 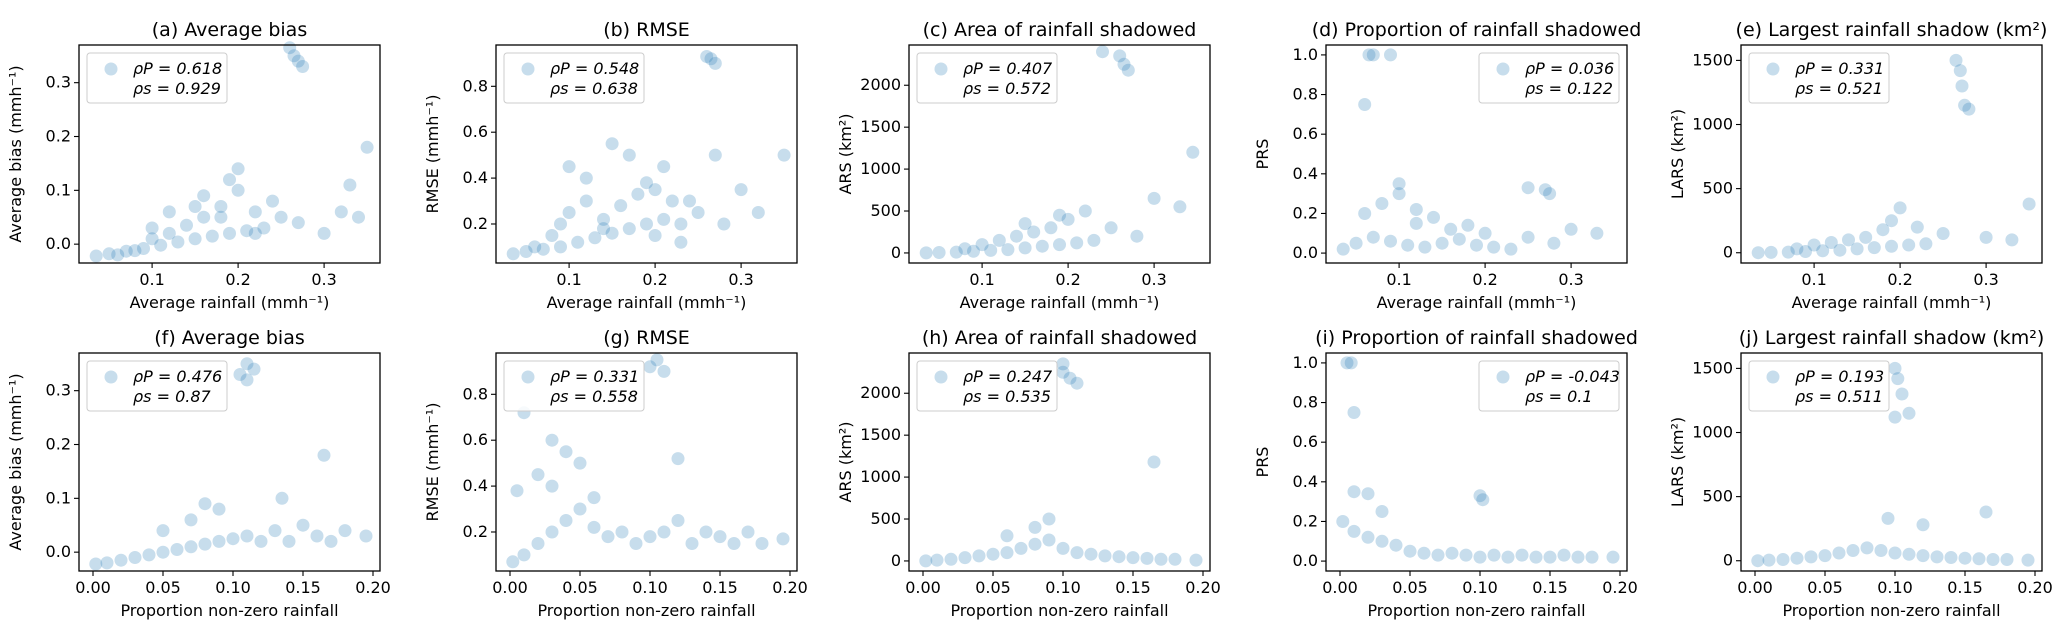 I want to click on x-axis-label: Average rainfall (mmh⁻¹), so click(x=230, y=302).